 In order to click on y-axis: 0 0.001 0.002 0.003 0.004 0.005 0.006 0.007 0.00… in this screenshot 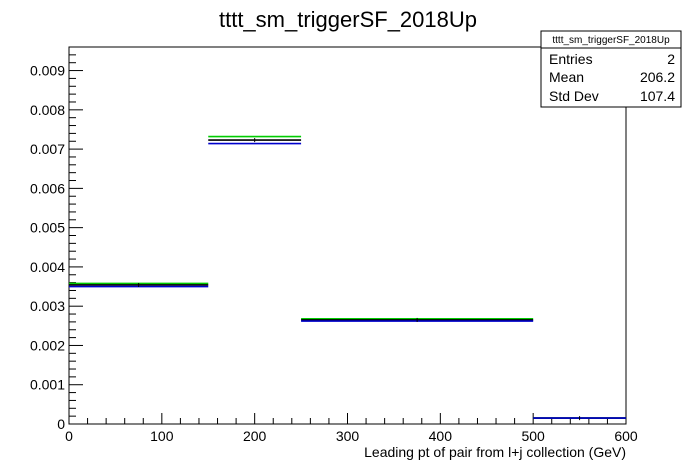, I will do `click(56, 239)`.